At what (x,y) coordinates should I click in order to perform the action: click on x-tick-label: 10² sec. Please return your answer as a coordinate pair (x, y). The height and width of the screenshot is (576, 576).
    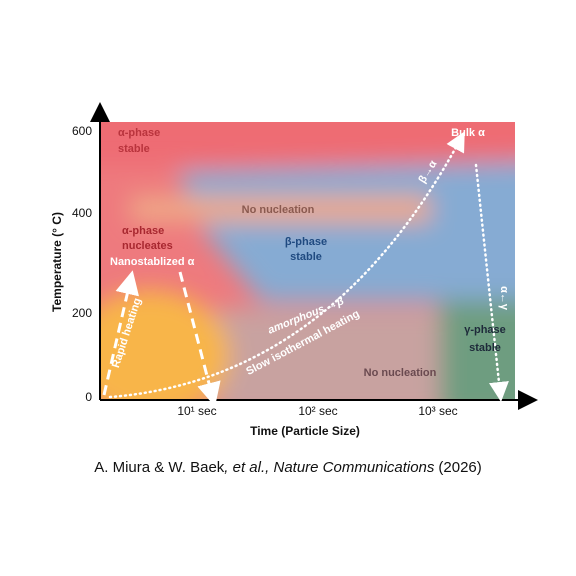
    Looking at the image, I should click on (317, 411).